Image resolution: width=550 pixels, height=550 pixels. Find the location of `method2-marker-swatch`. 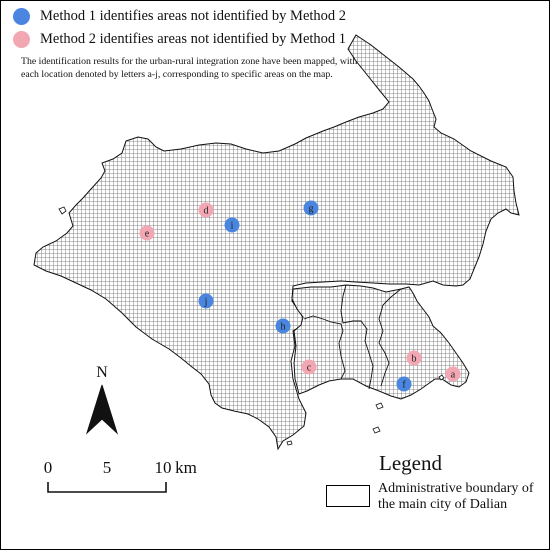

method2-marker-swatch is located at coordinates (21, 39).